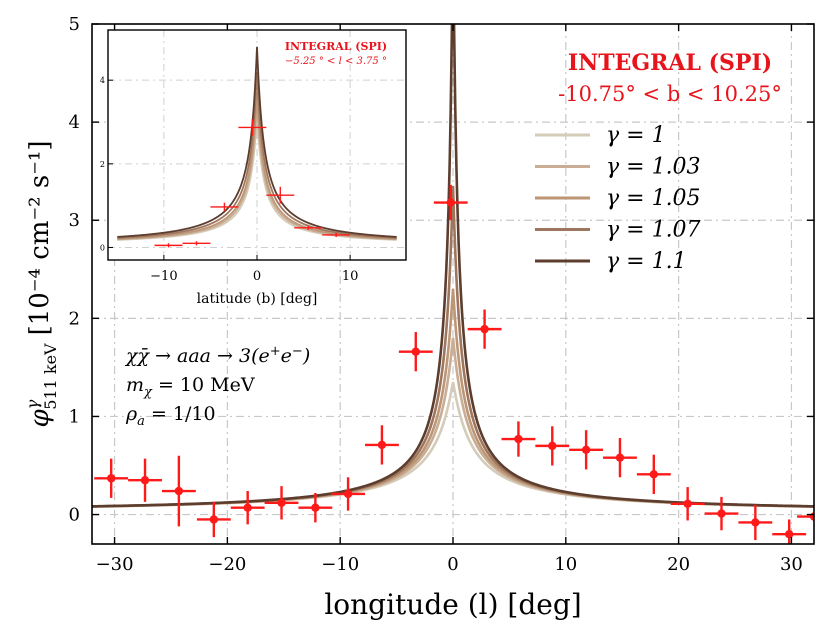 The image size is (831, 639). Describe the element at coordinates (102, 247) in the screenshot. I see `inset-ytick-label: 0` at that location.